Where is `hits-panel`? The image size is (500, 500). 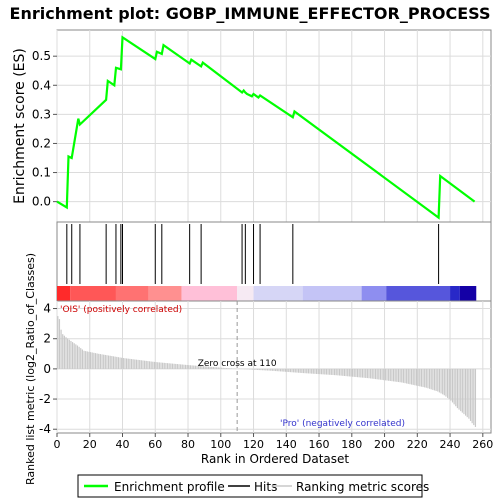
hits-panel is located at coordinates (274, 261).